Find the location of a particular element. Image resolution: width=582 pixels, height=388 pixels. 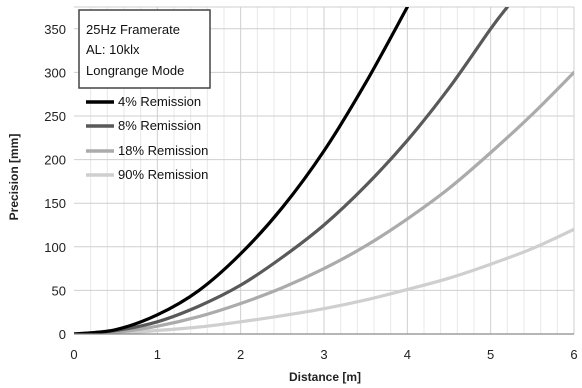

y-tick-label: 250 is located at coordinates (55, 116).